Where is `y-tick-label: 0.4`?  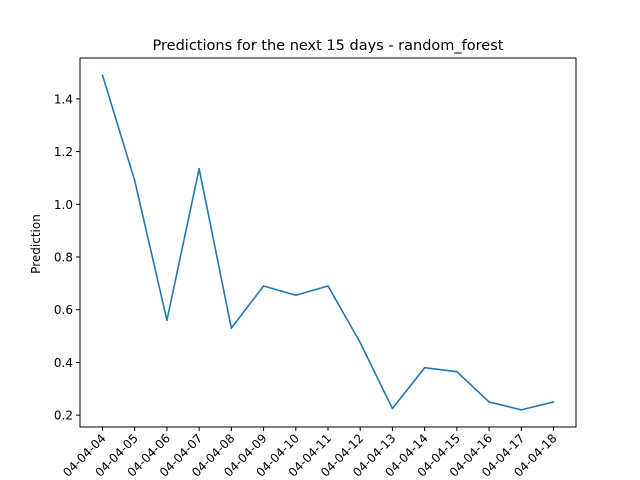
y-tick-label: 0.4 is located at coordinates (63, 363).